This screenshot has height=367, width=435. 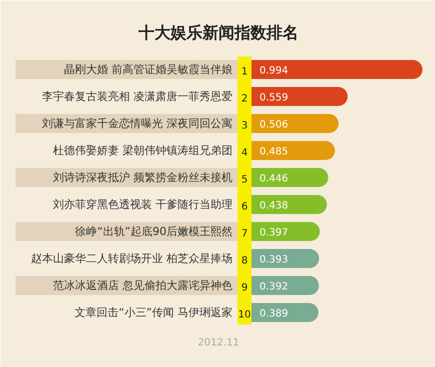 What do you see at coordinates (244, 153) in the screenshot?
I see `text: 4` at bounding box center [244, 153].